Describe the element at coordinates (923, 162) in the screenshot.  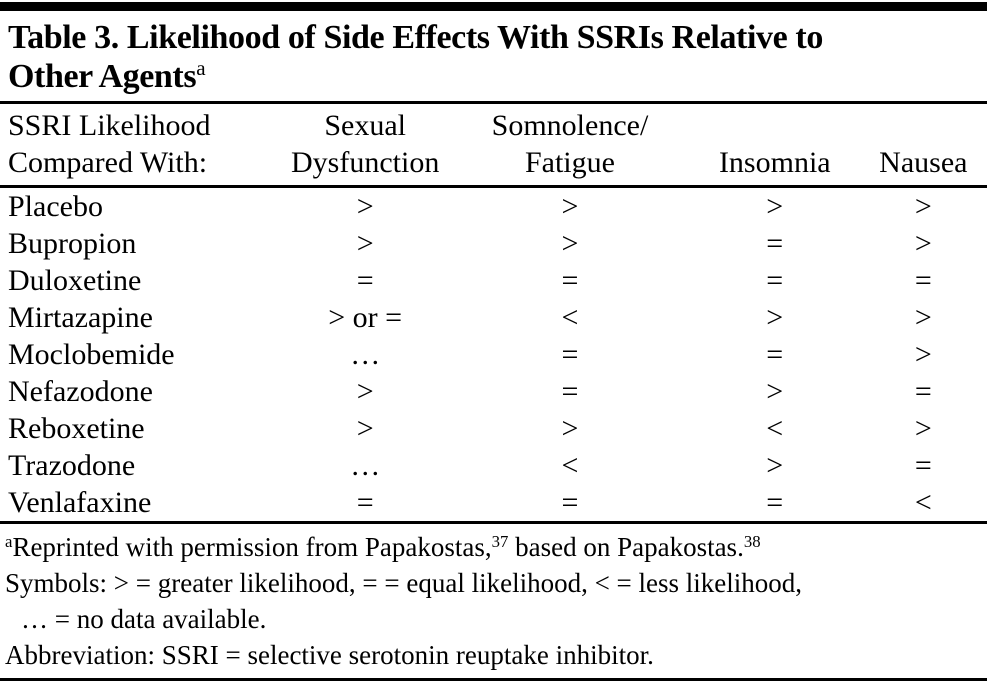
I see `header-nausea-label: Nausea` at that location.